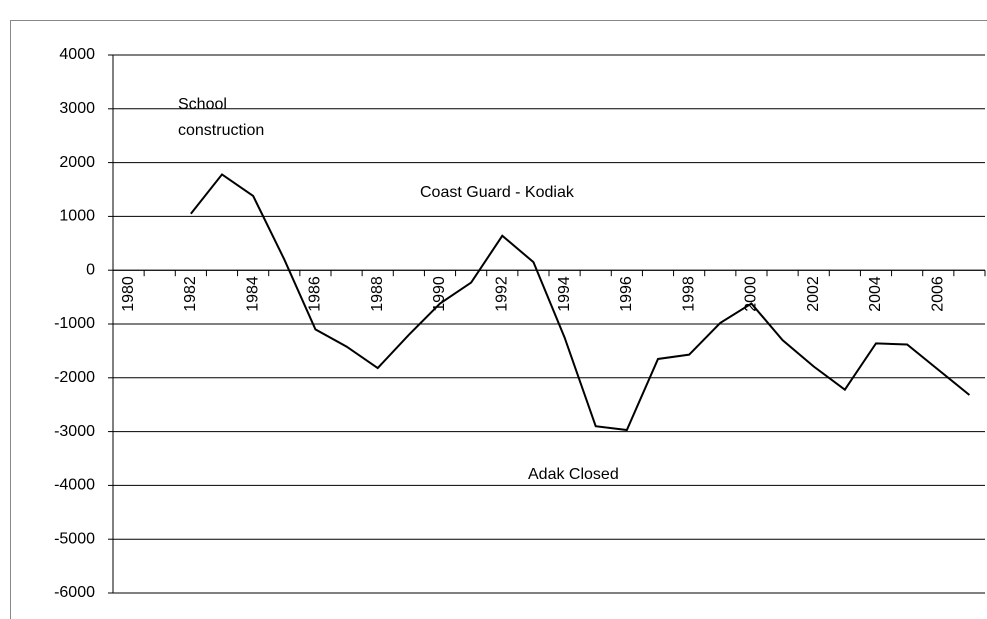 The width and height of the screenshot is (987, 619). Describe the element at coordinates (90, 269) in the screenshot. I see `y-tick-label: 0` at that location.